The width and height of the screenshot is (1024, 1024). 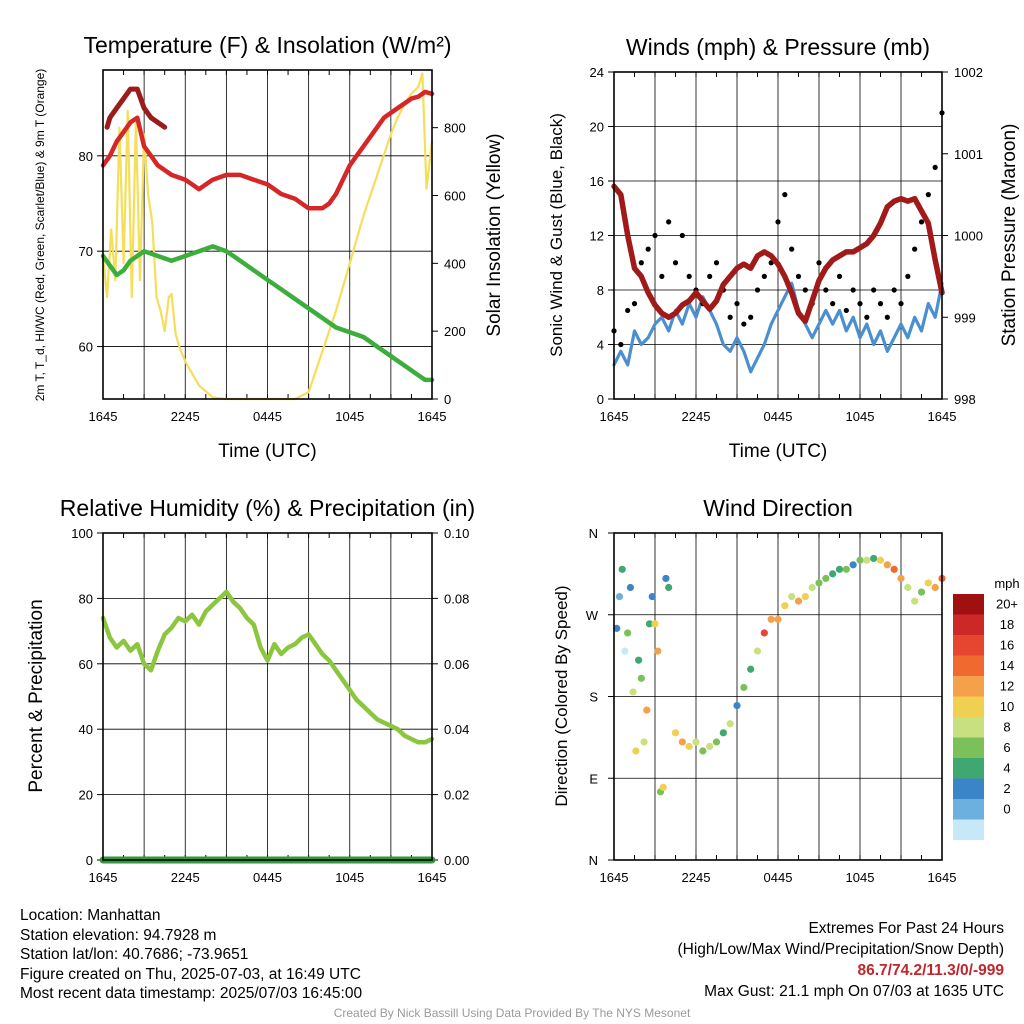 I want to click on station-location: Location: Manhattan, so click(x=90, y=915).